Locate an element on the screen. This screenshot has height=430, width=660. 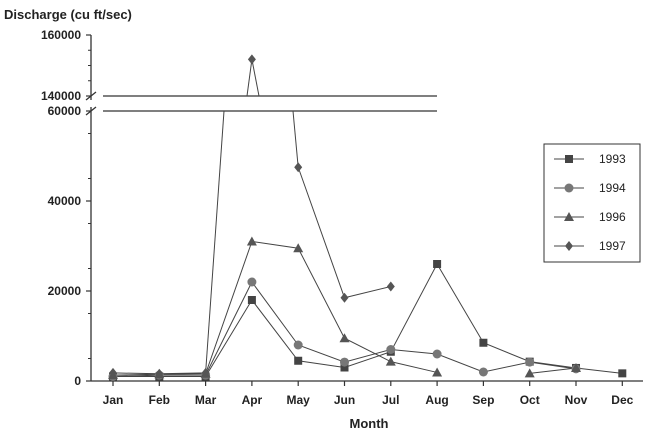
series-line-1997-peak-right is located at coordinates (255, 78).